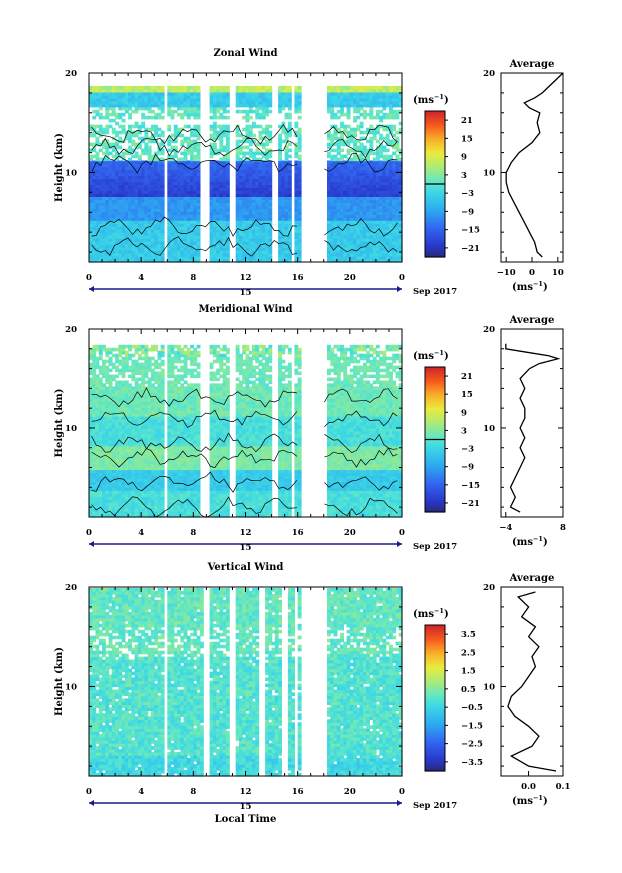 This screenshot has width=622, height=873. What do you see at coordinates (506, 273) in the screenshot?
I see `average-x-tick-label: −10` at bounding box center [506, 273].